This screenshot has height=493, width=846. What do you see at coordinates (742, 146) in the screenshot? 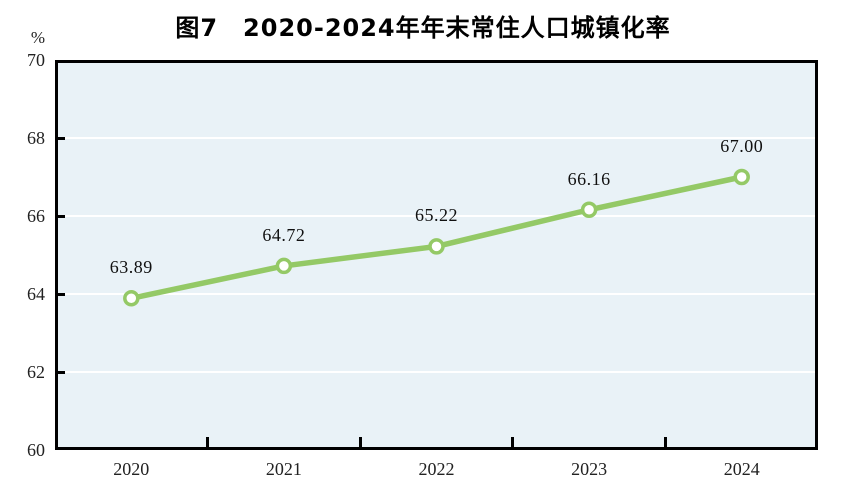
I see `data-point-label: 67.00` at bounding box center [742, 146].